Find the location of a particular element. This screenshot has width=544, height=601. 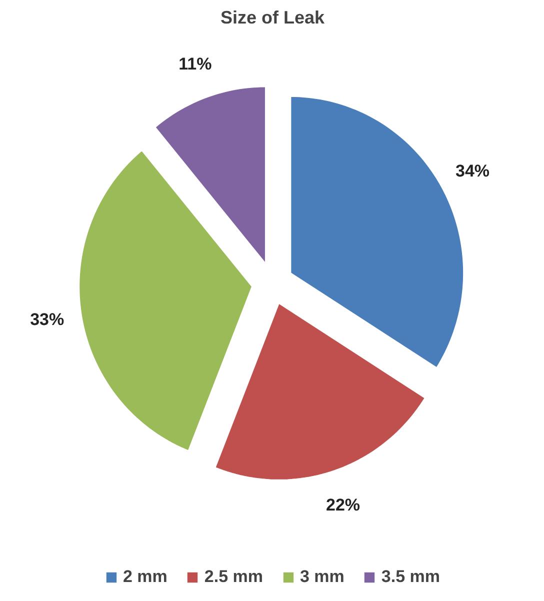

data-label: 22% is located at coordinates (343, 504).